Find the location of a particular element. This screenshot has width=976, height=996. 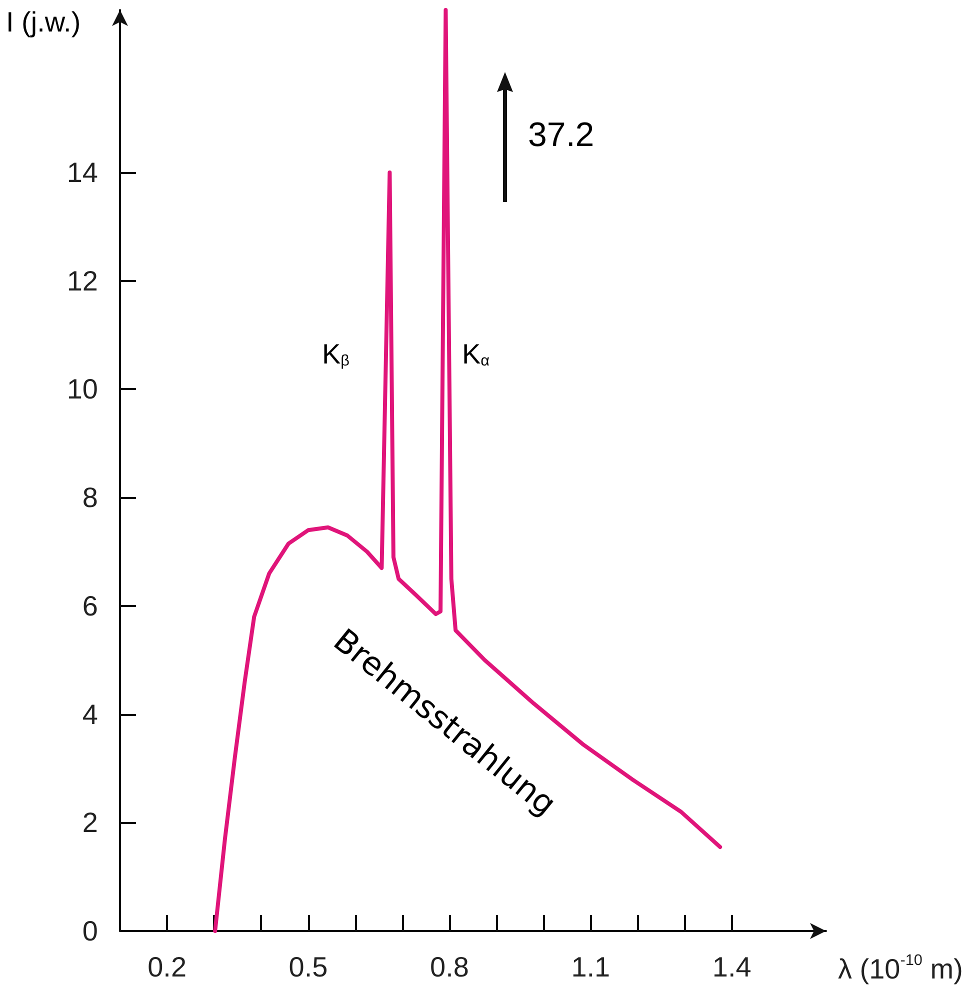

y-axis-title: I (j.w.) is located at coordinates (43, 22).